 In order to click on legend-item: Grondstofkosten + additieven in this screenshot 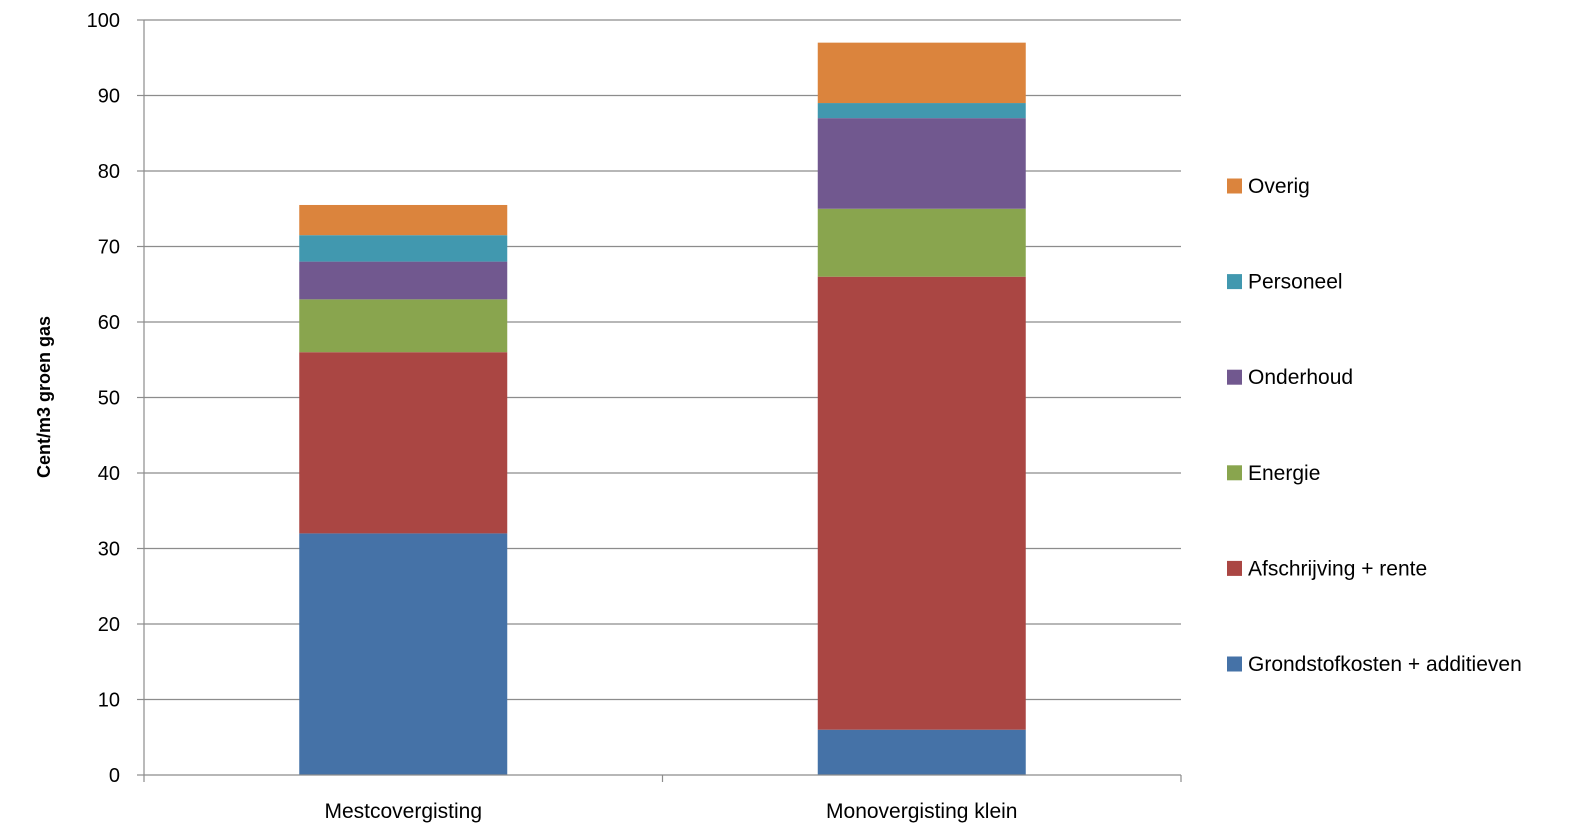, I will do `click(1374, 664)`.